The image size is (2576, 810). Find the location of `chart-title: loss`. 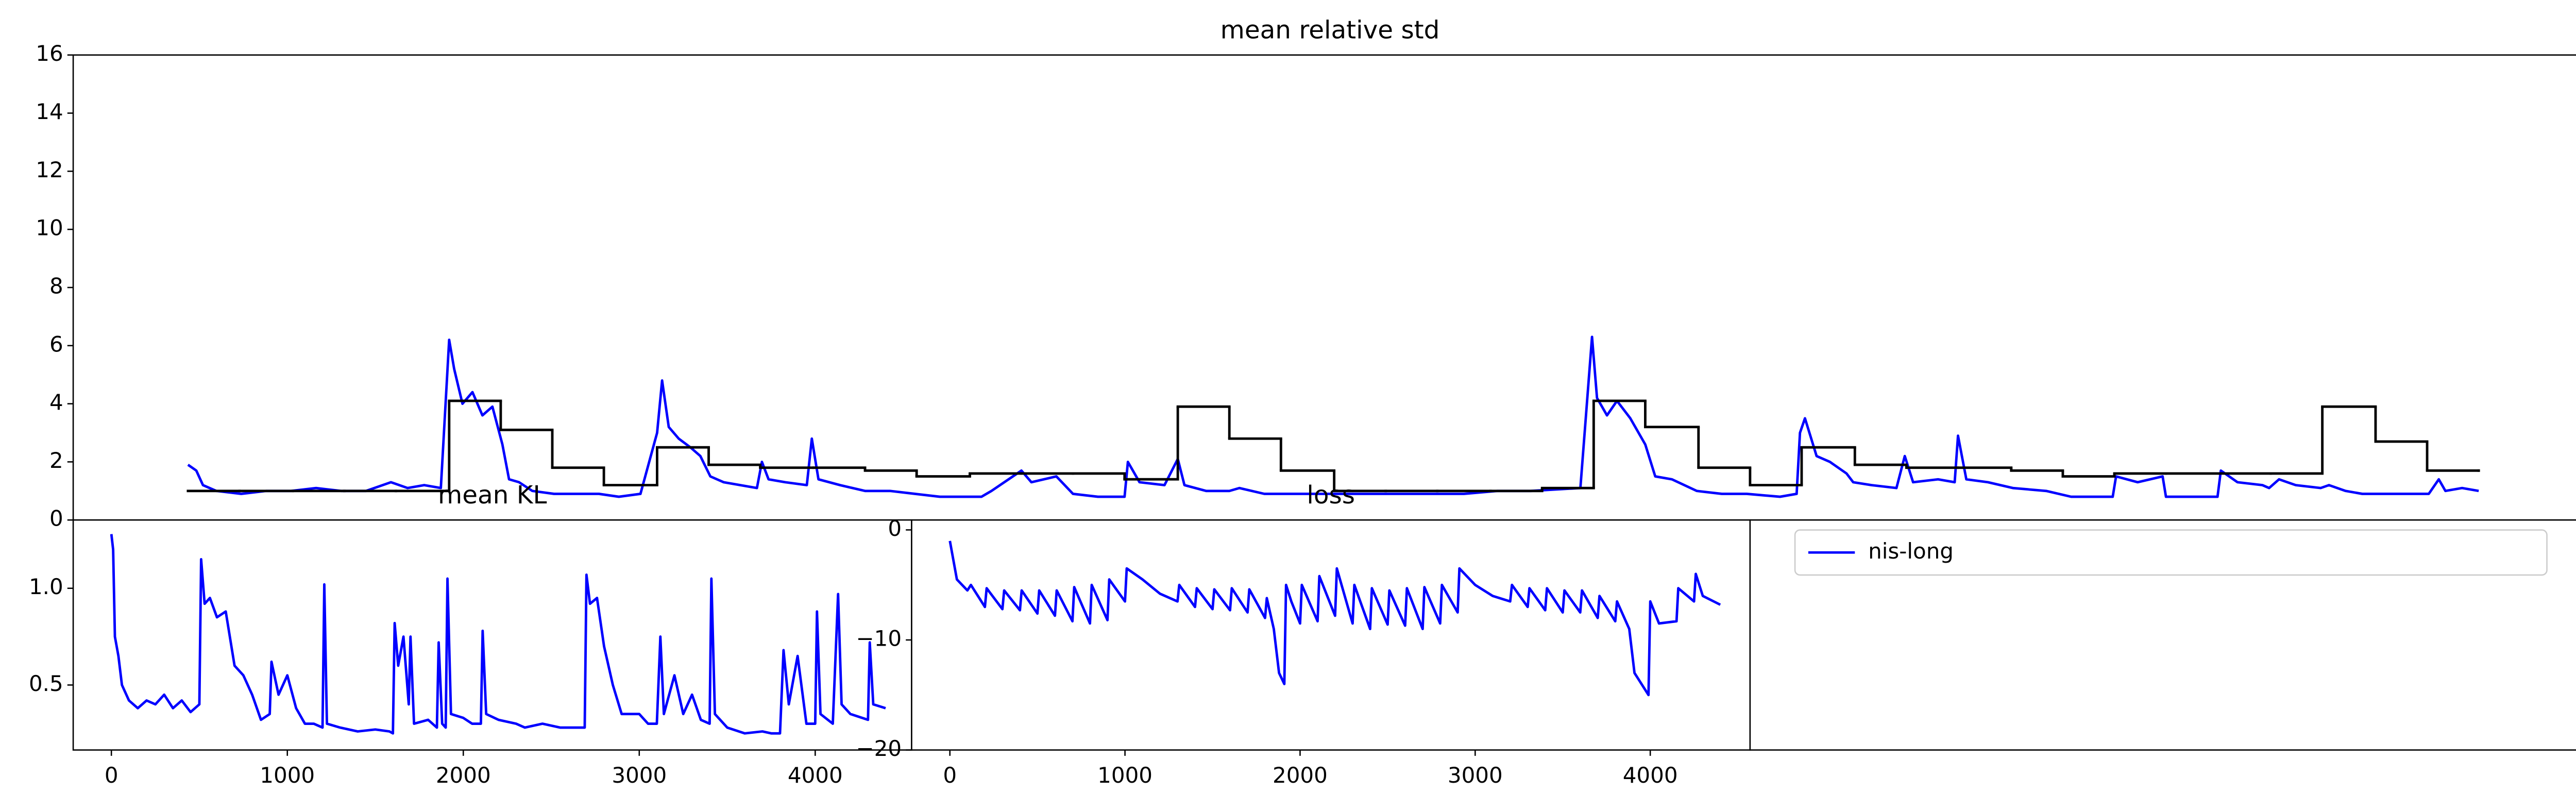

chart-title: loss is located at coordinates (1331, 495).